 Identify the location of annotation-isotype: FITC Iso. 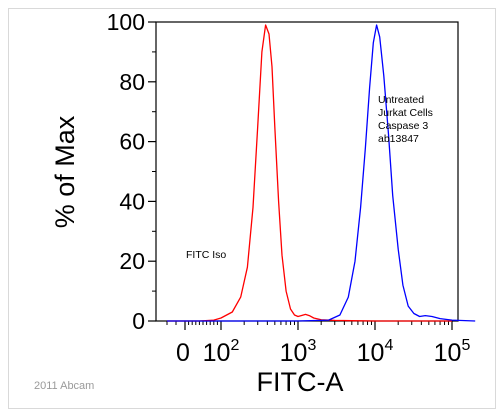
(206, 255).